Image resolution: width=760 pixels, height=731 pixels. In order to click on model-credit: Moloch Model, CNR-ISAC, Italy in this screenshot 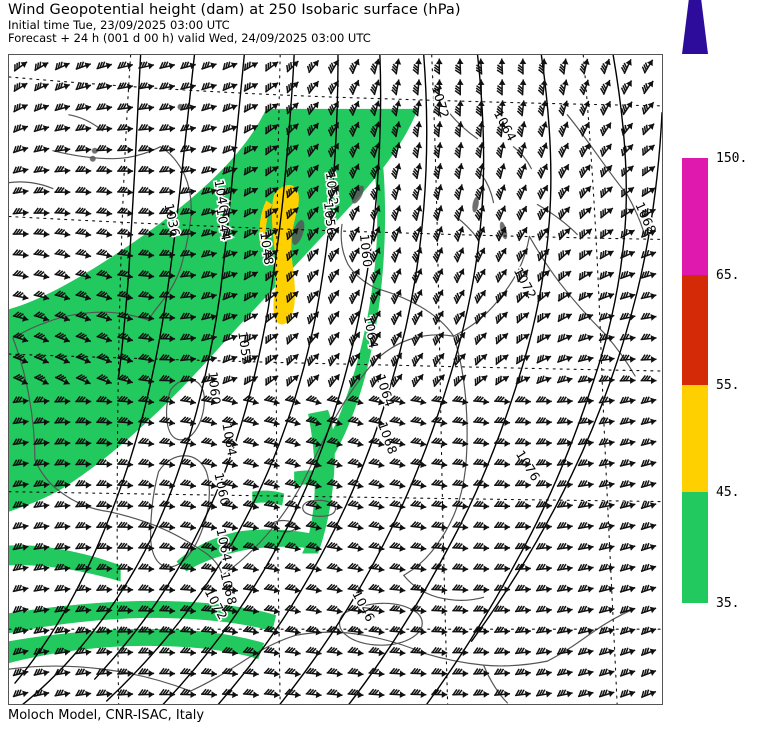, I will do `click(106, 715)`.